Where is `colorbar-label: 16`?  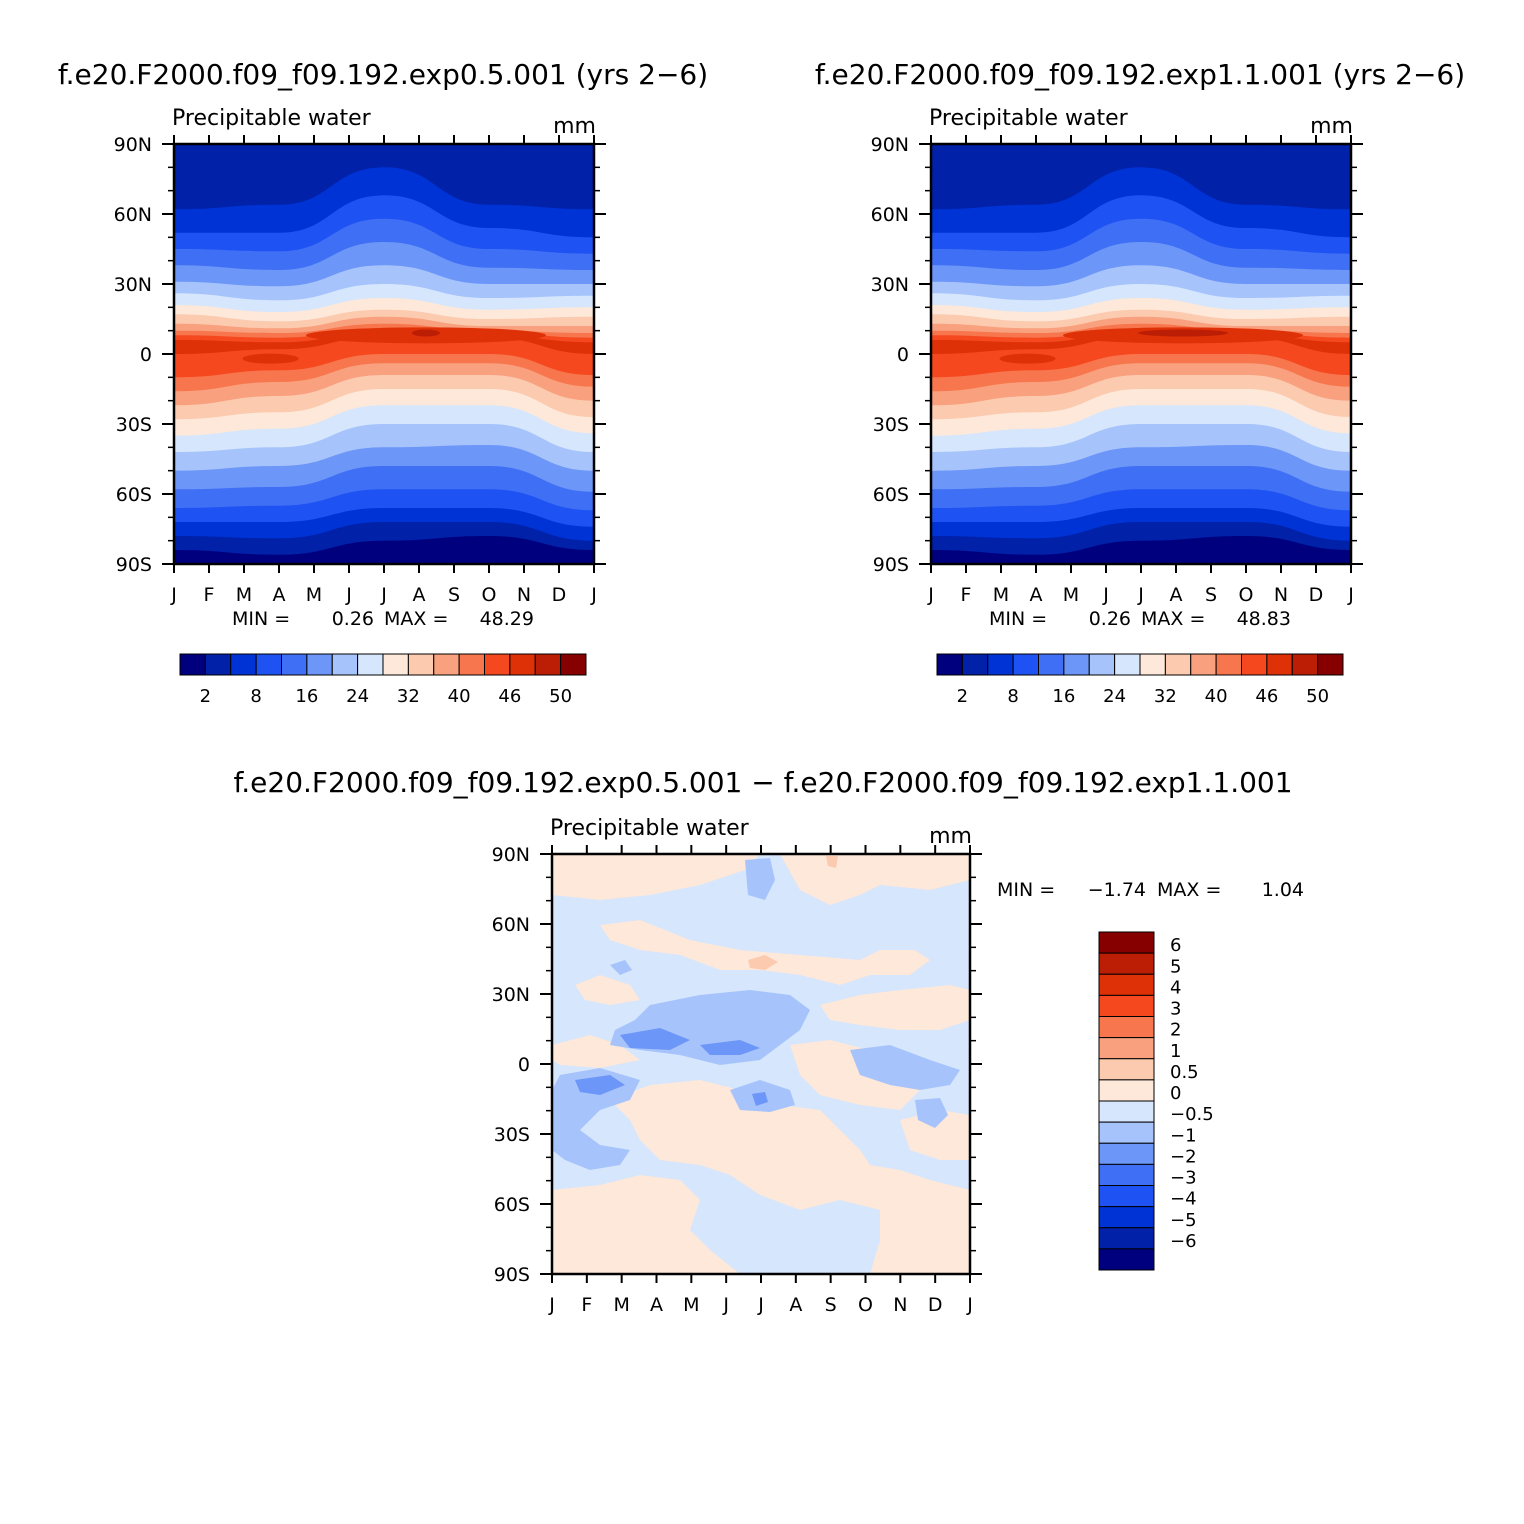
colorbar-label: 16 is located at coordinates (306, 696).